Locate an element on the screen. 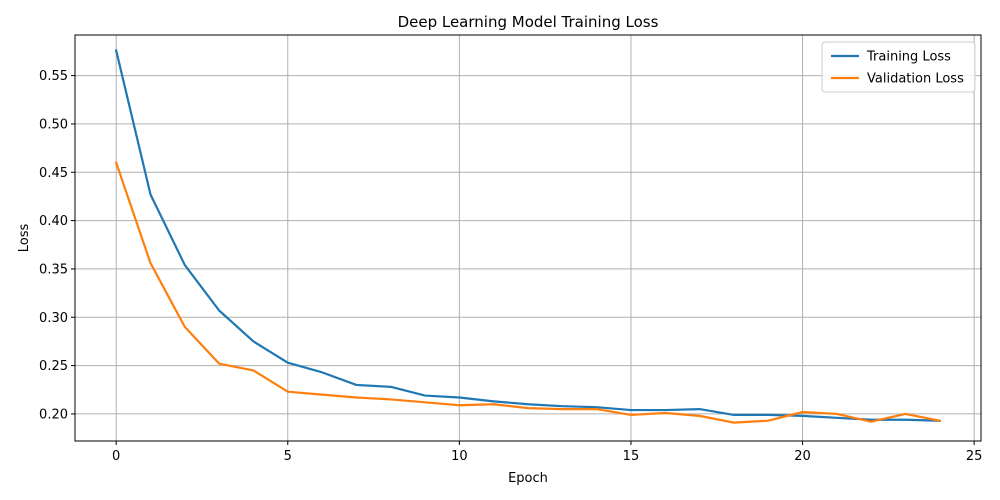  y-tick-label: 0.35 is located at coordinates (53, 269).